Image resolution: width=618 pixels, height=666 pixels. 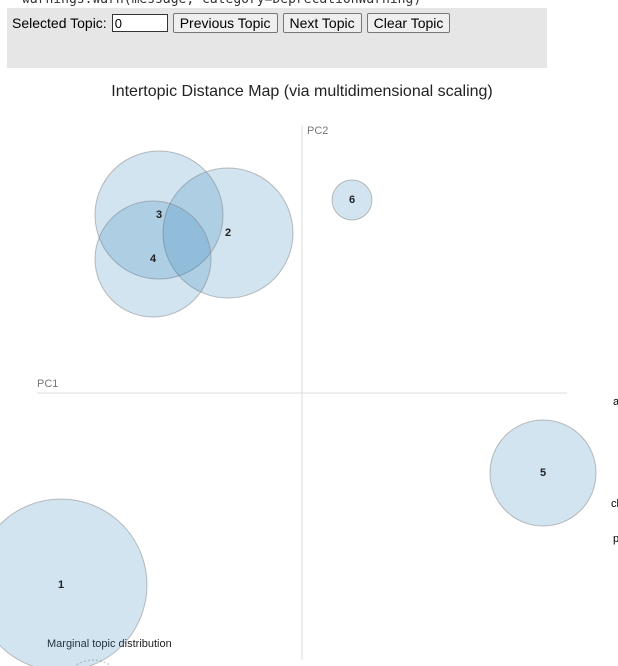 I want to click on next-button: Next Topic, so click(x=322, y=23).